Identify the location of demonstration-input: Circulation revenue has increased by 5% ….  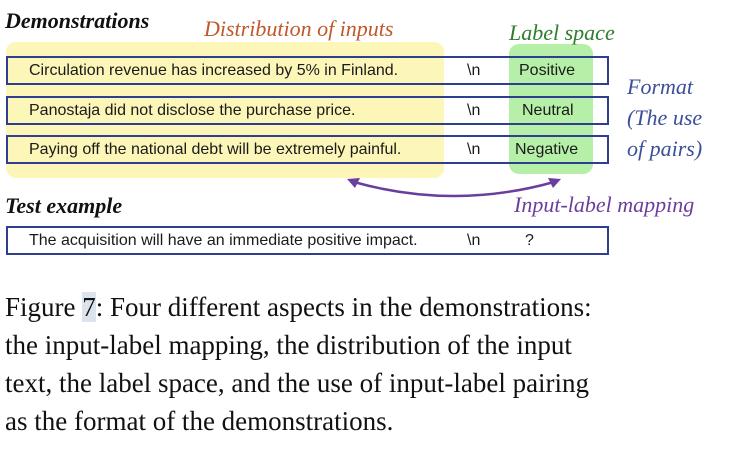
(214, 70).